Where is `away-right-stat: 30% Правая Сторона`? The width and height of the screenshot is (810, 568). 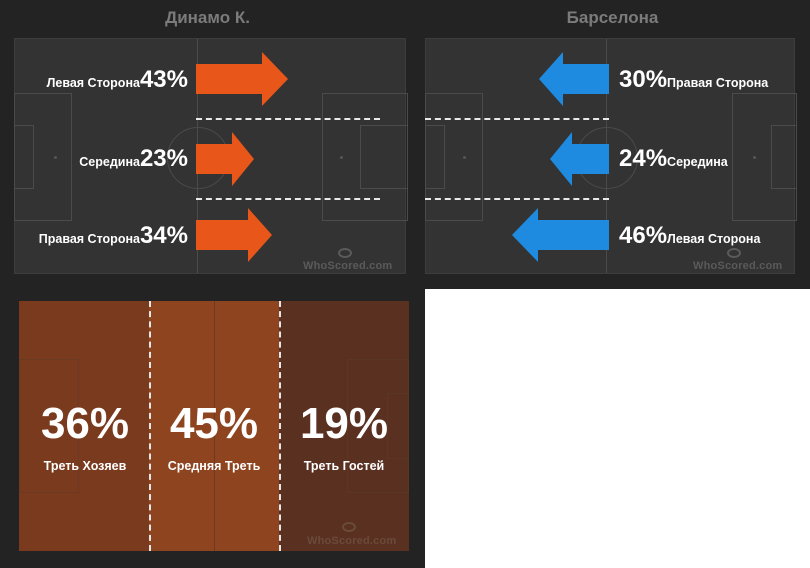
away-right-stat: 30% Правая Сторона is located at coordinates (693, 80).